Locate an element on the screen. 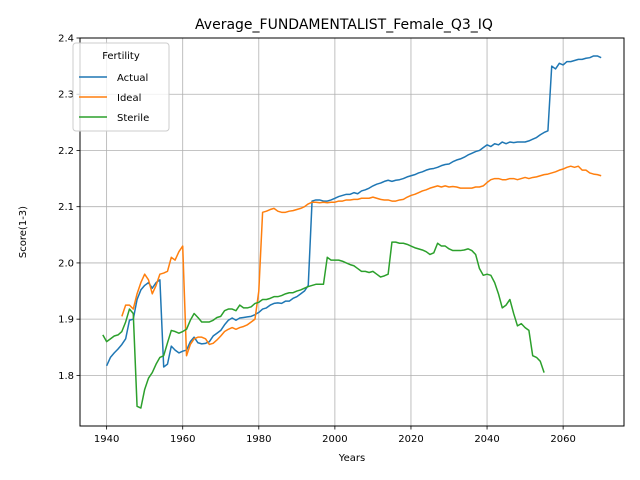 Image resolution: width=640 pixels, height=480 pixels. legend-box is located at coordinates (121, 87).